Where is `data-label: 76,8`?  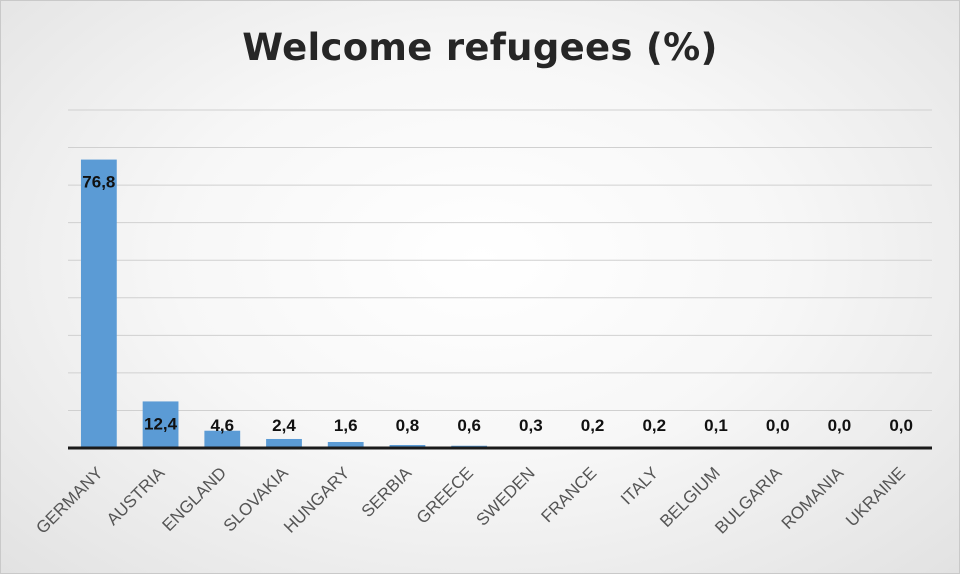
data-label: 76,8 is located at coordinates (98, 182).